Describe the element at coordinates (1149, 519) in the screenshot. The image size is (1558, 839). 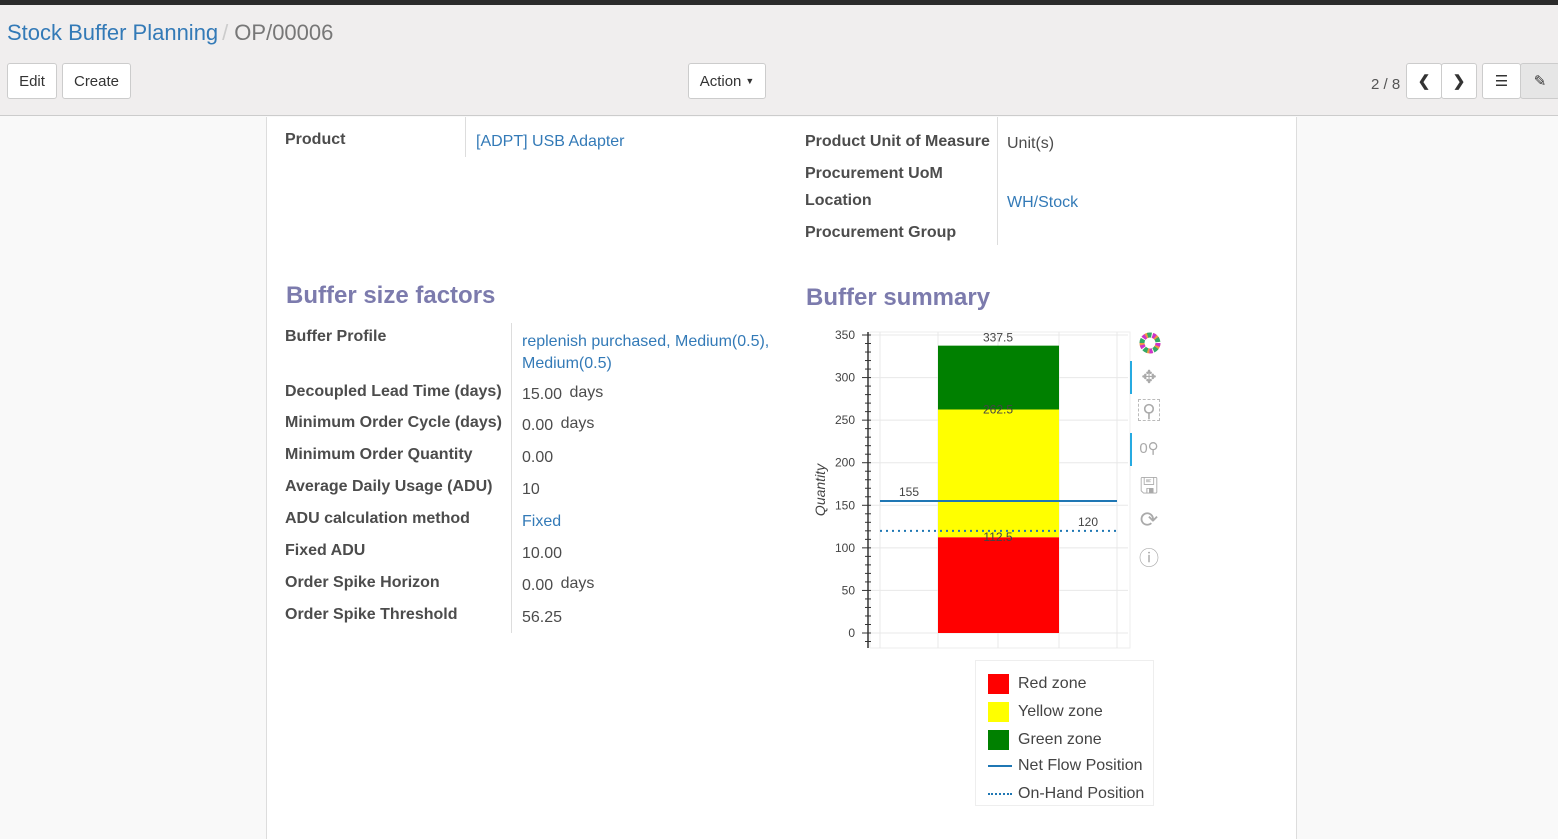
I see `reset-icon: ⟳` at that location.